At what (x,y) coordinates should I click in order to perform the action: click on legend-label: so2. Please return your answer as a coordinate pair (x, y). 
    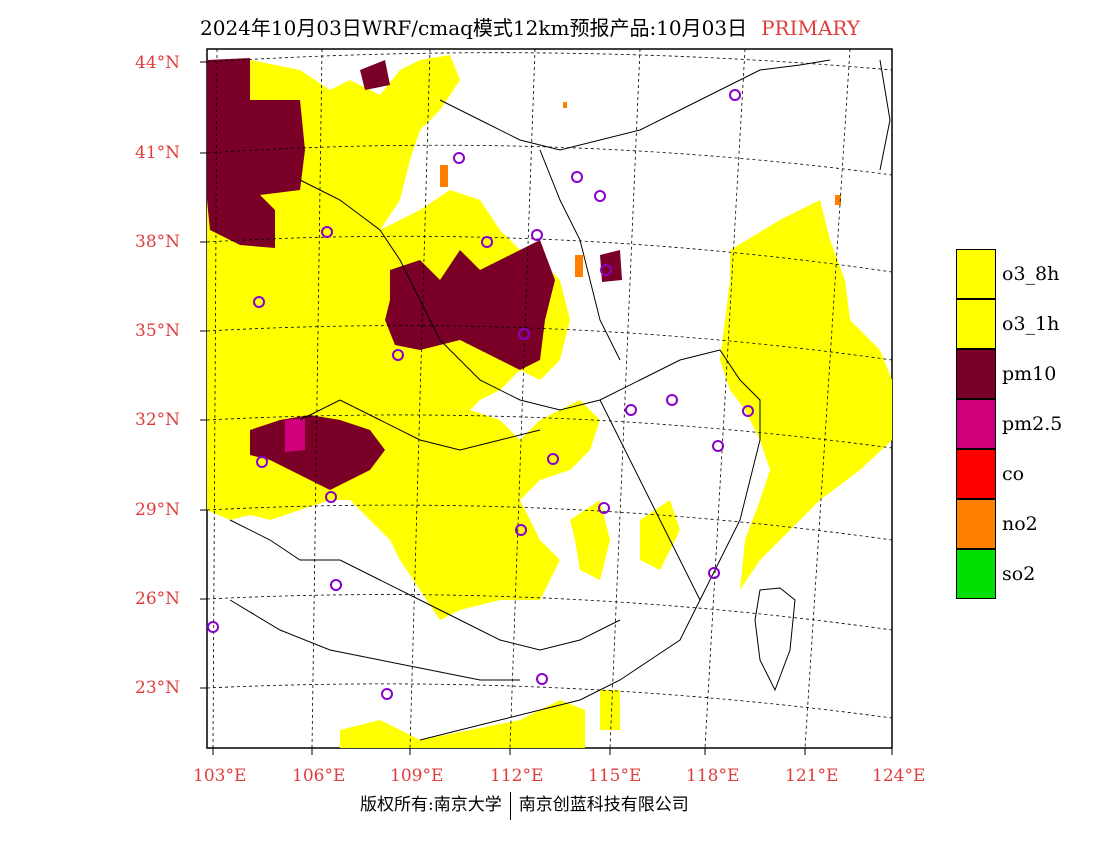
    Looking at the image, I should click on (1019, 574).